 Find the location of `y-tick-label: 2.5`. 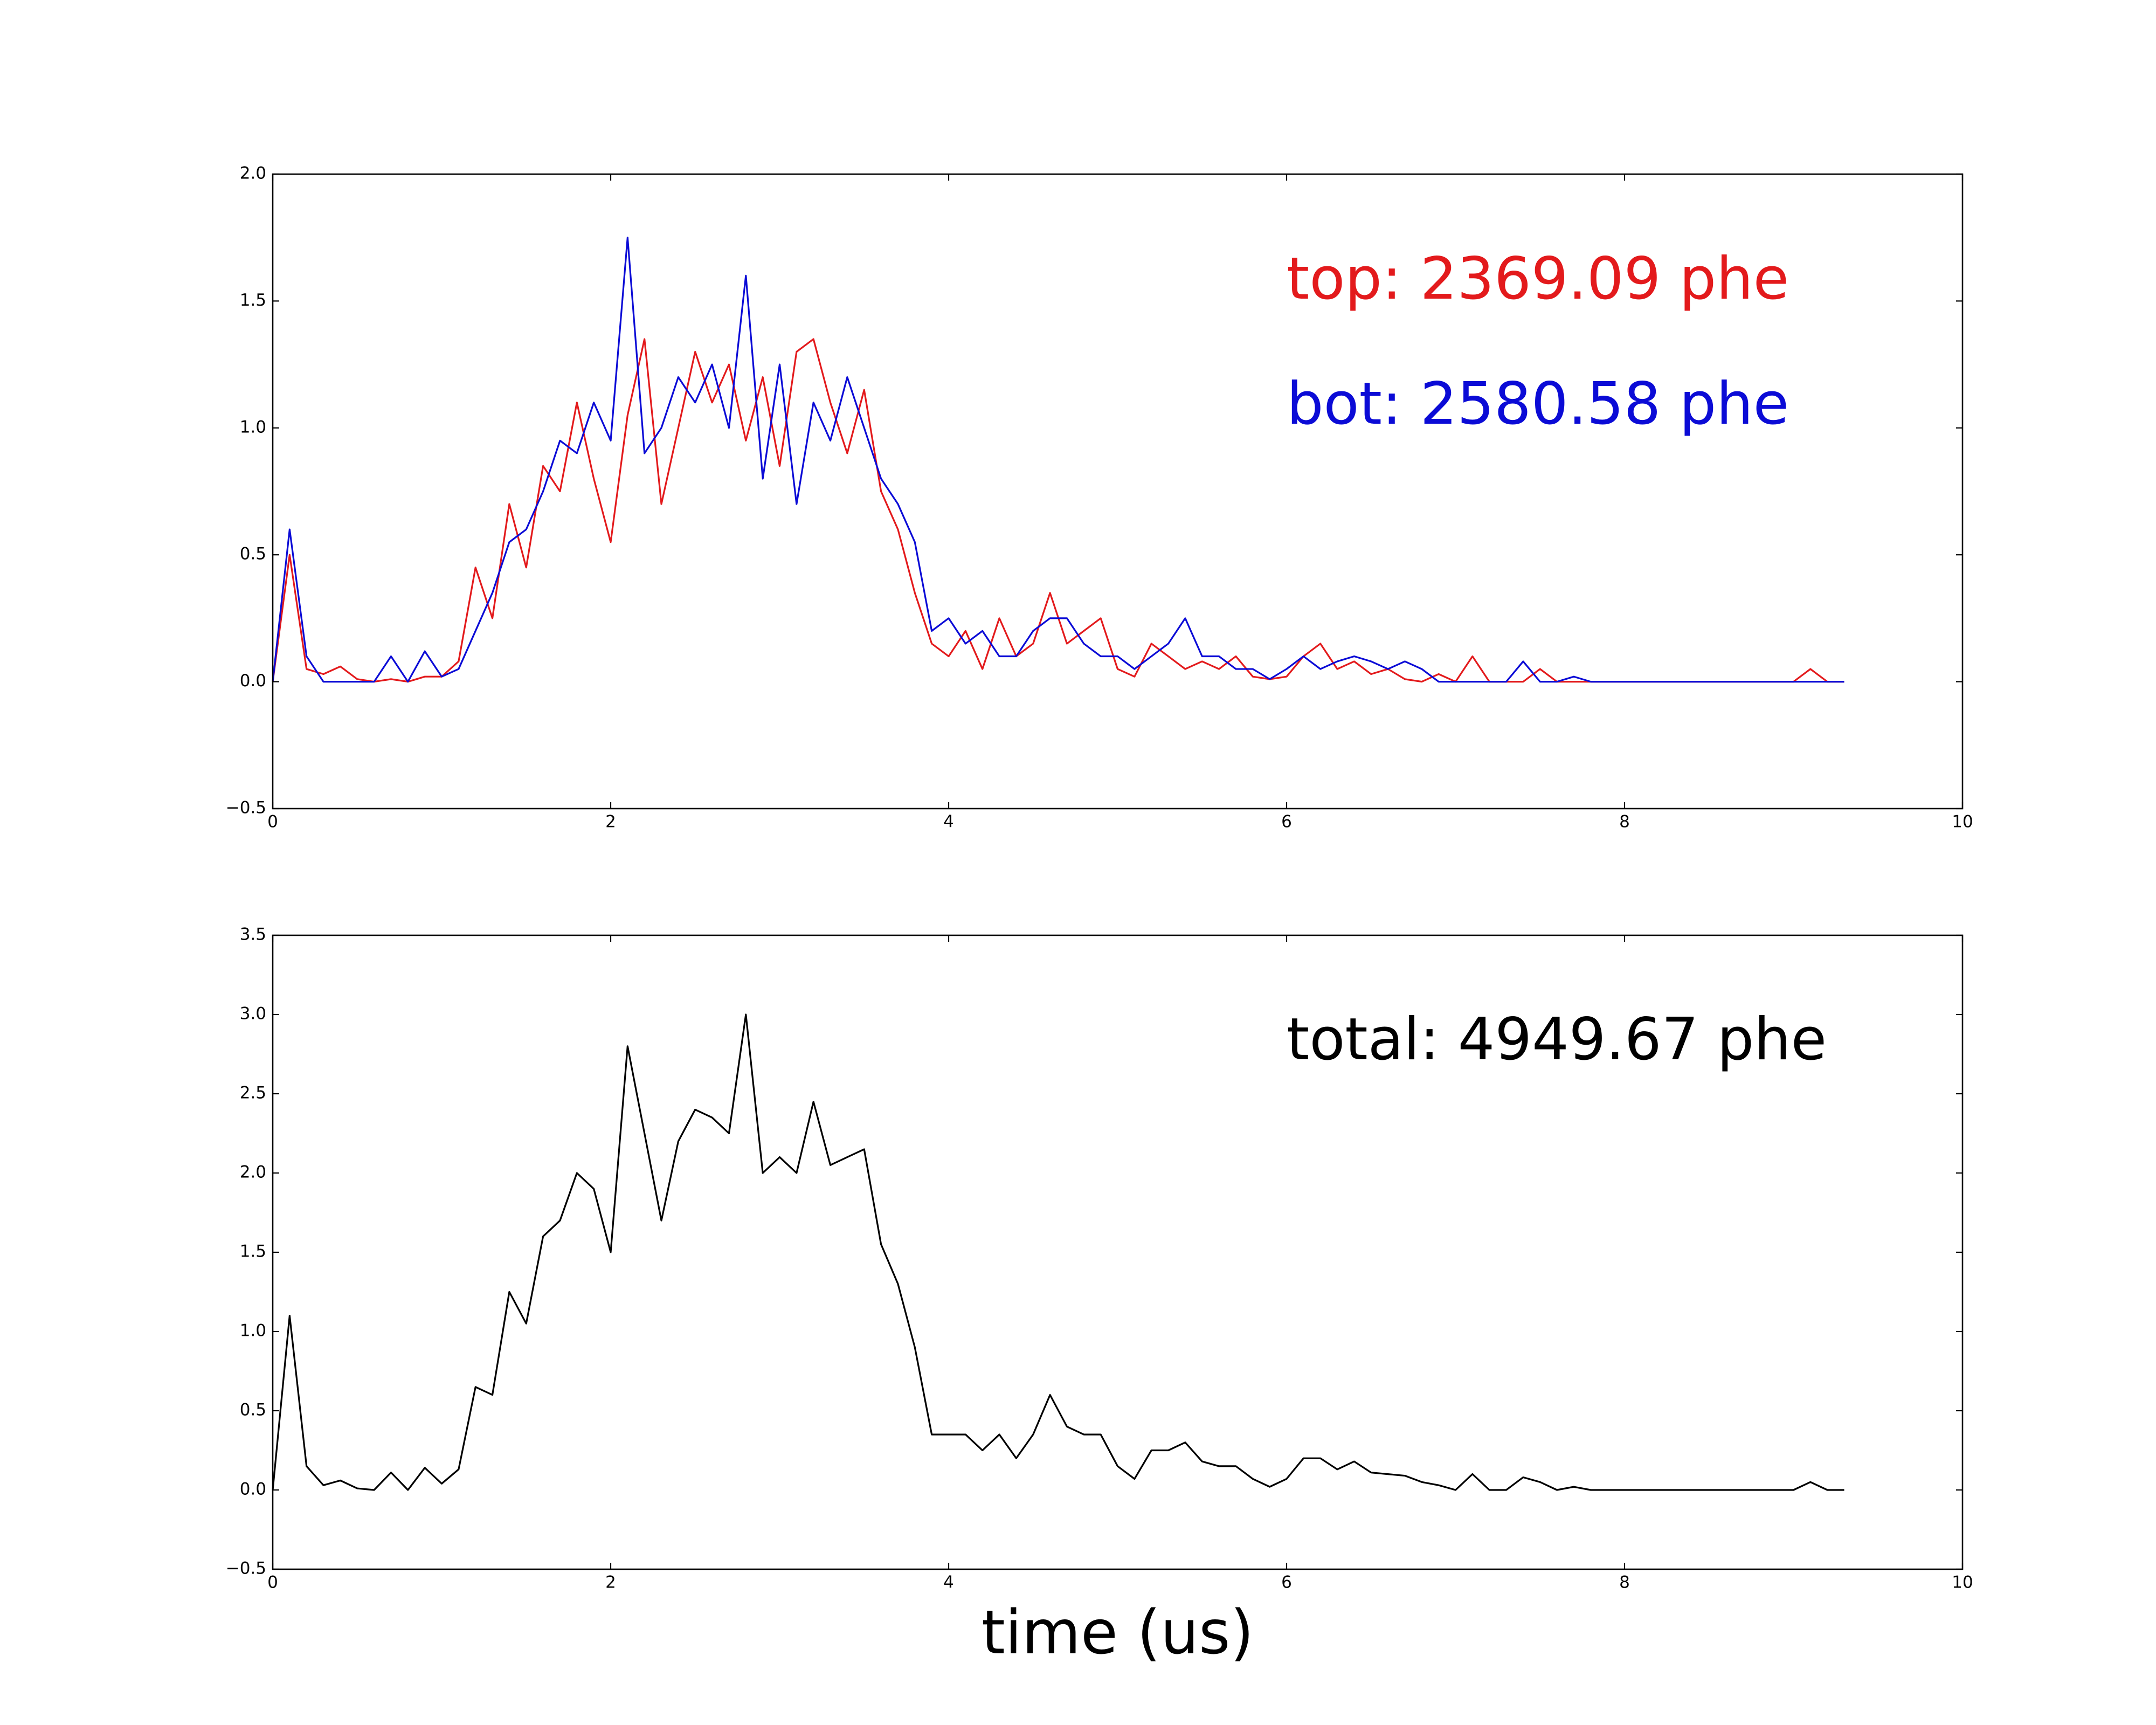

y-tick-label: 2.5 is located at coordinates (253, 1093).